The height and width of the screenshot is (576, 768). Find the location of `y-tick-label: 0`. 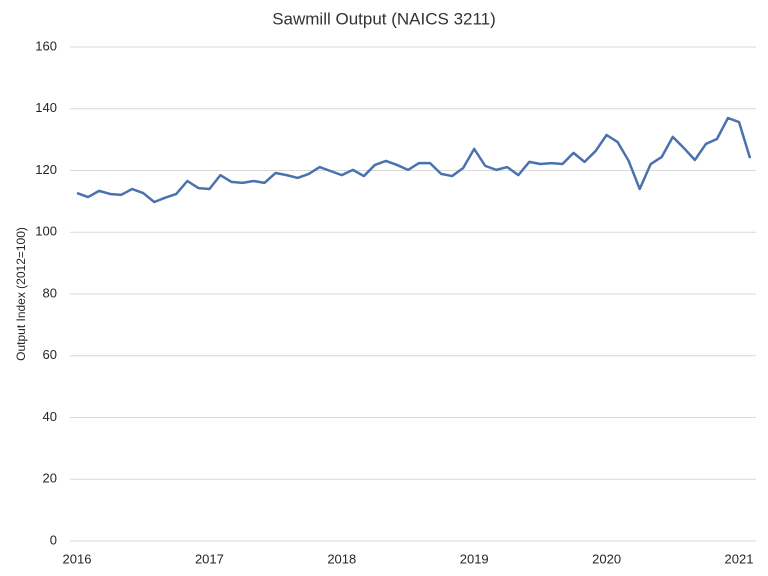

y-tick-label: 0 is located at coordinates (53, 539).